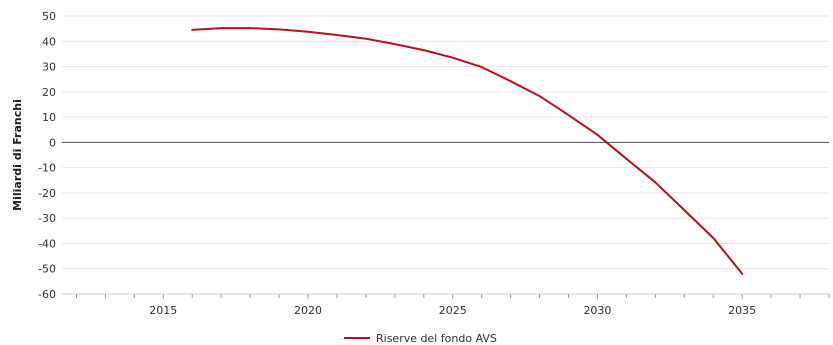  I want to click on y-tick-labels: 50 40 30 20 10 0 -10 -20 -30 -40 -50 -60, so click(47, 155).